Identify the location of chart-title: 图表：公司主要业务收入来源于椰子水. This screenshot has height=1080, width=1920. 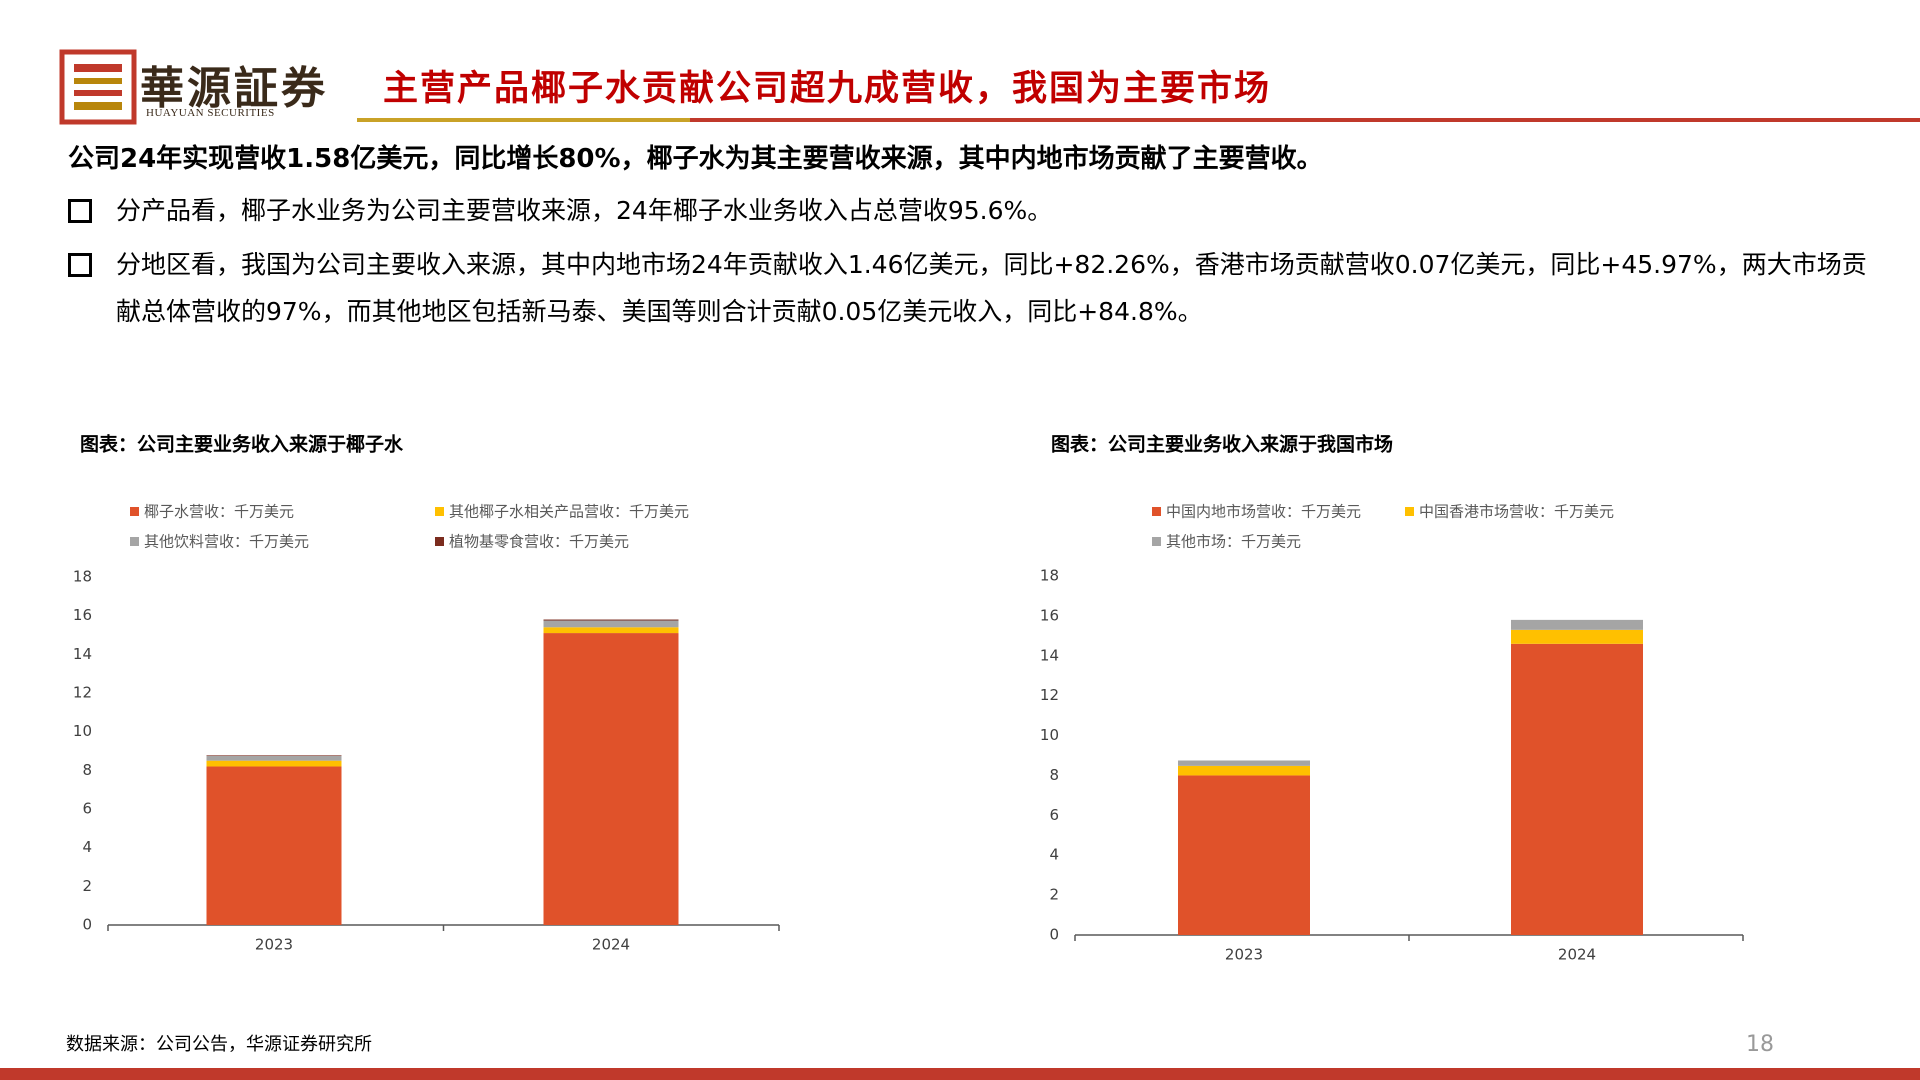
(242, 444).